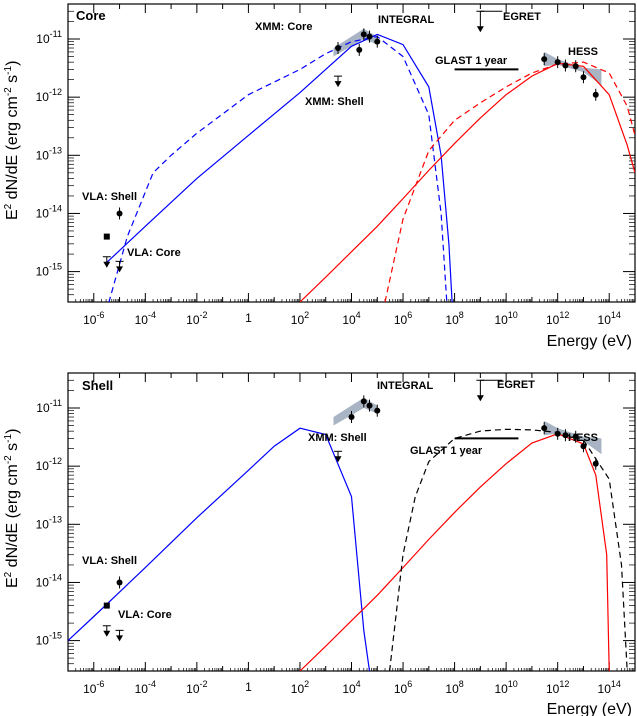 The image size is (637, 716). I want to click on x-axis-title-top: Energy (eV), so click(589, 341).